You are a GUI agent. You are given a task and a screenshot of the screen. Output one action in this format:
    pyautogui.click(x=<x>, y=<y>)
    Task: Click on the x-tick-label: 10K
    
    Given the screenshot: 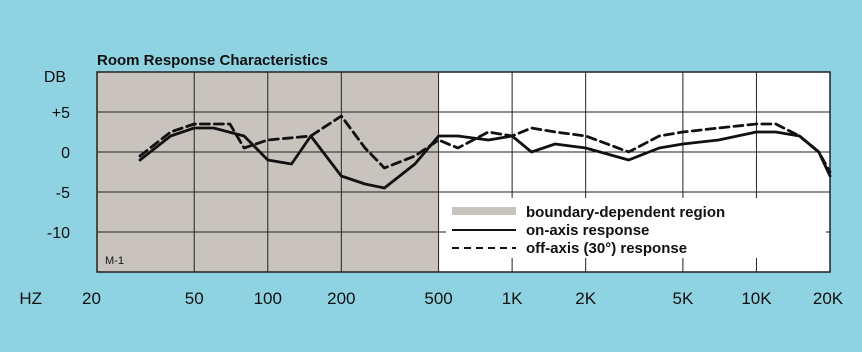 What is the action you would take?
    pyautogui.click(x=756, y=298)
    